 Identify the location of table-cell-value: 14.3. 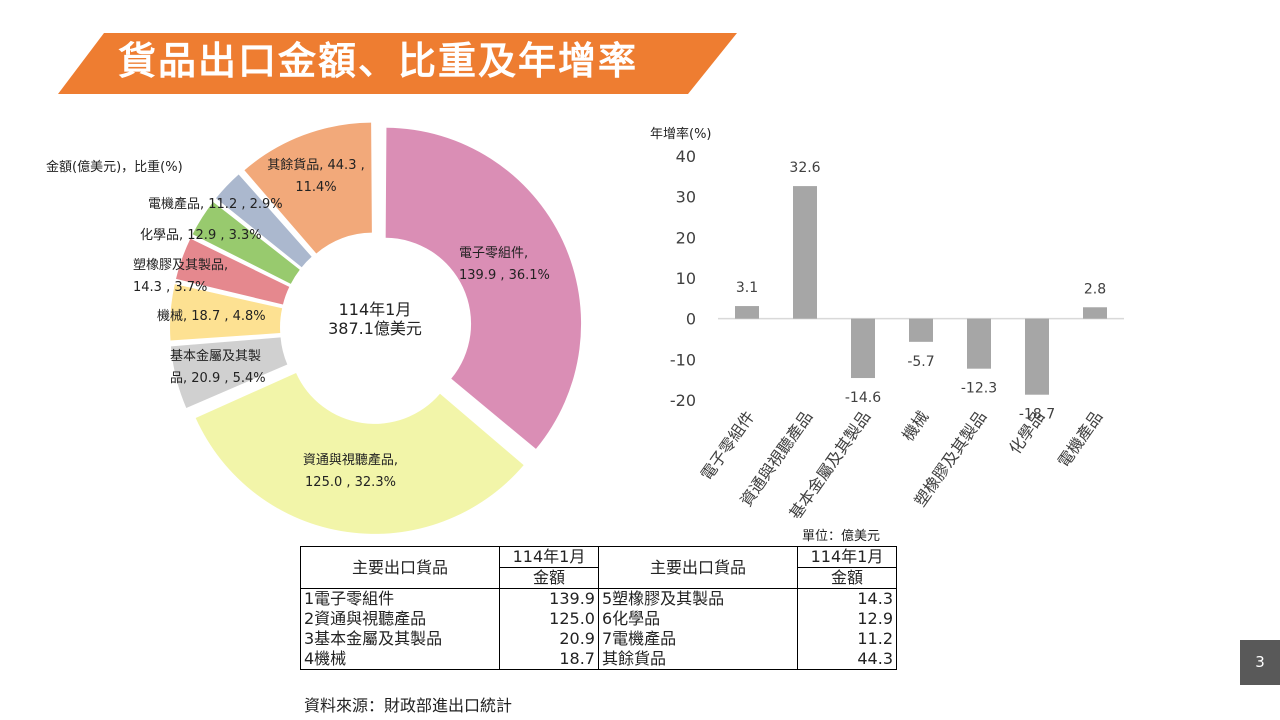
(847, 598).